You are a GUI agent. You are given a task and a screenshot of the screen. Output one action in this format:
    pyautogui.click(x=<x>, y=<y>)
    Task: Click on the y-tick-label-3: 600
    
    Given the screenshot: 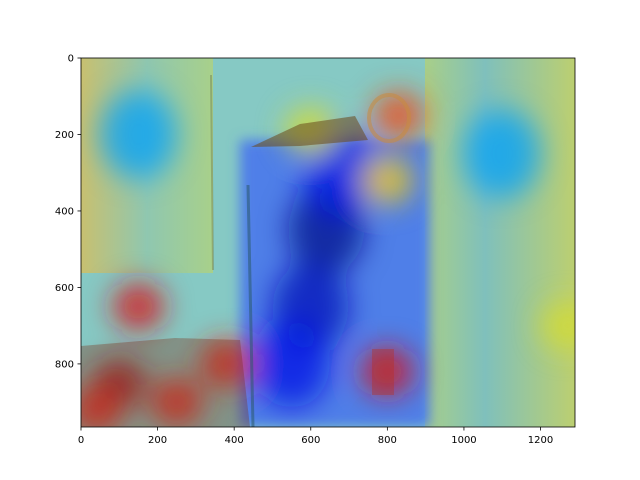 What is the action you would take?
    pyautogui.click(x=64, y=288)
    